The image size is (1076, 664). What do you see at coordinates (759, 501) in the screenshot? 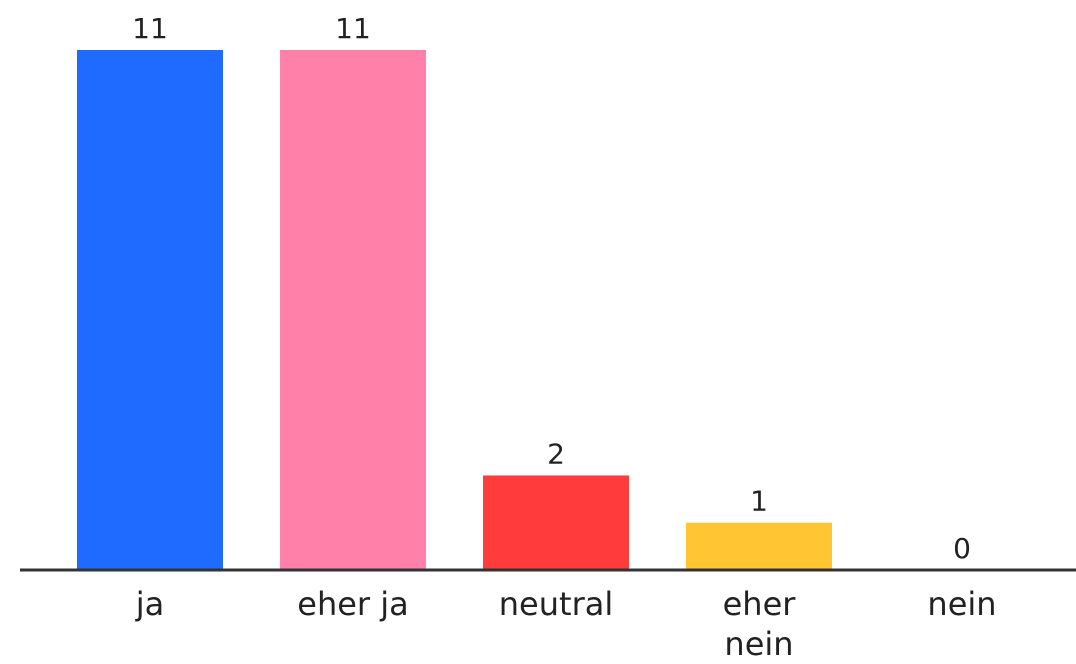
I see `value-label-3: 1` at bounding box center [759, 501].